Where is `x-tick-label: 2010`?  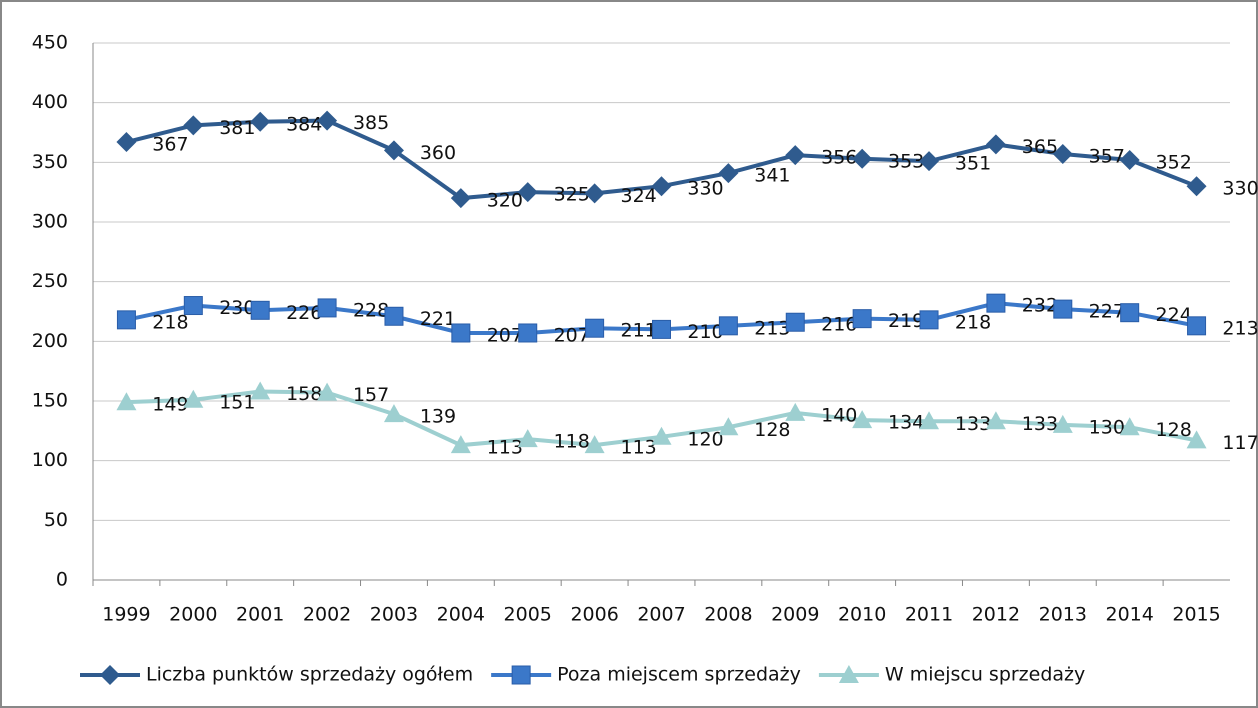 x-tick-label: 2010 is located at coordinates (862, 615).